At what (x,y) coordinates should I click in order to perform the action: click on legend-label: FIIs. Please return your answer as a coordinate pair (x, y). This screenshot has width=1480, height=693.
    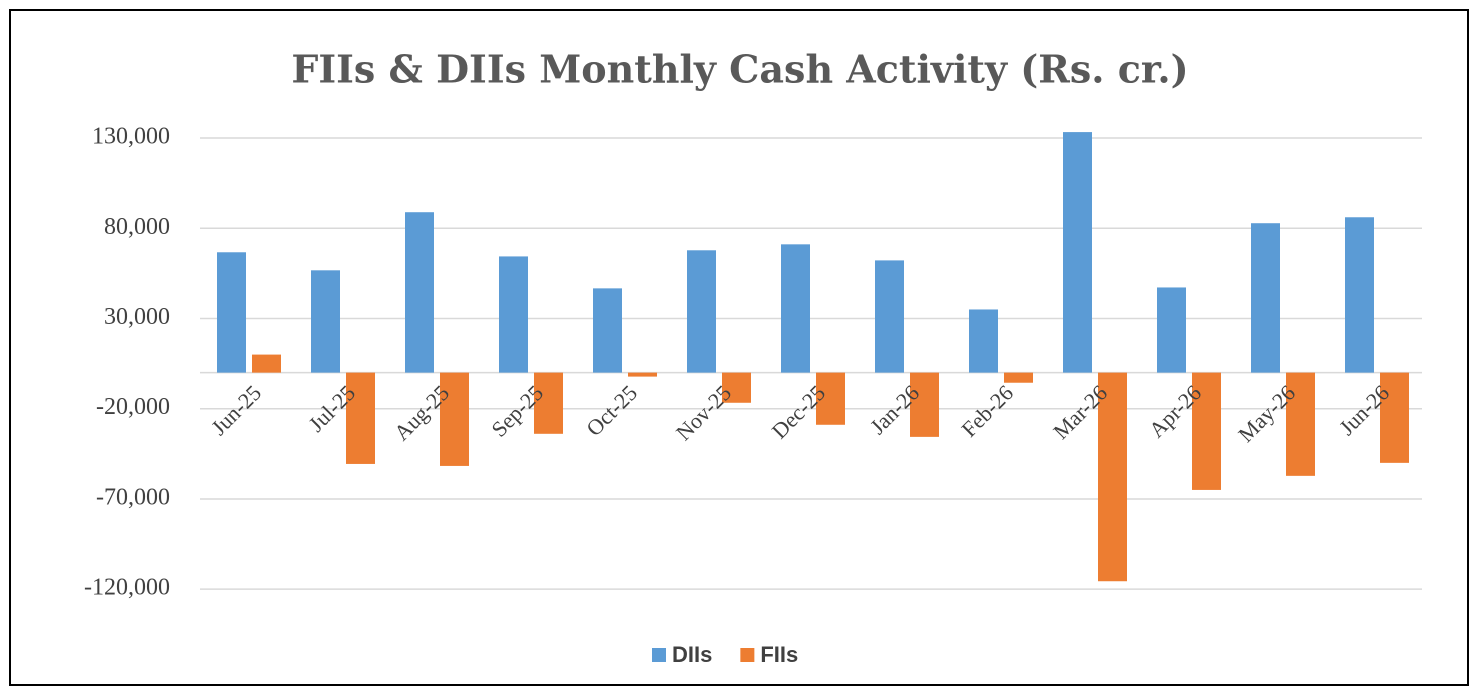
    Looking at the image, I should click on (779, 654).